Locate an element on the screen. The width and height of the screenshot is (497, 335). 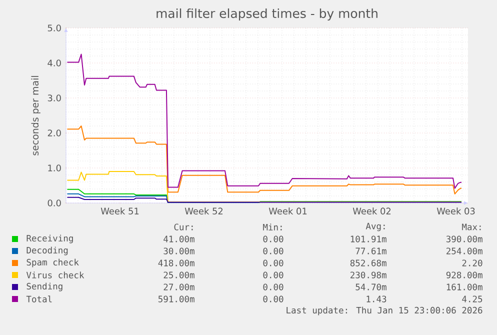
x-tick-label: Week 02 is located at coordinates (371, 211).